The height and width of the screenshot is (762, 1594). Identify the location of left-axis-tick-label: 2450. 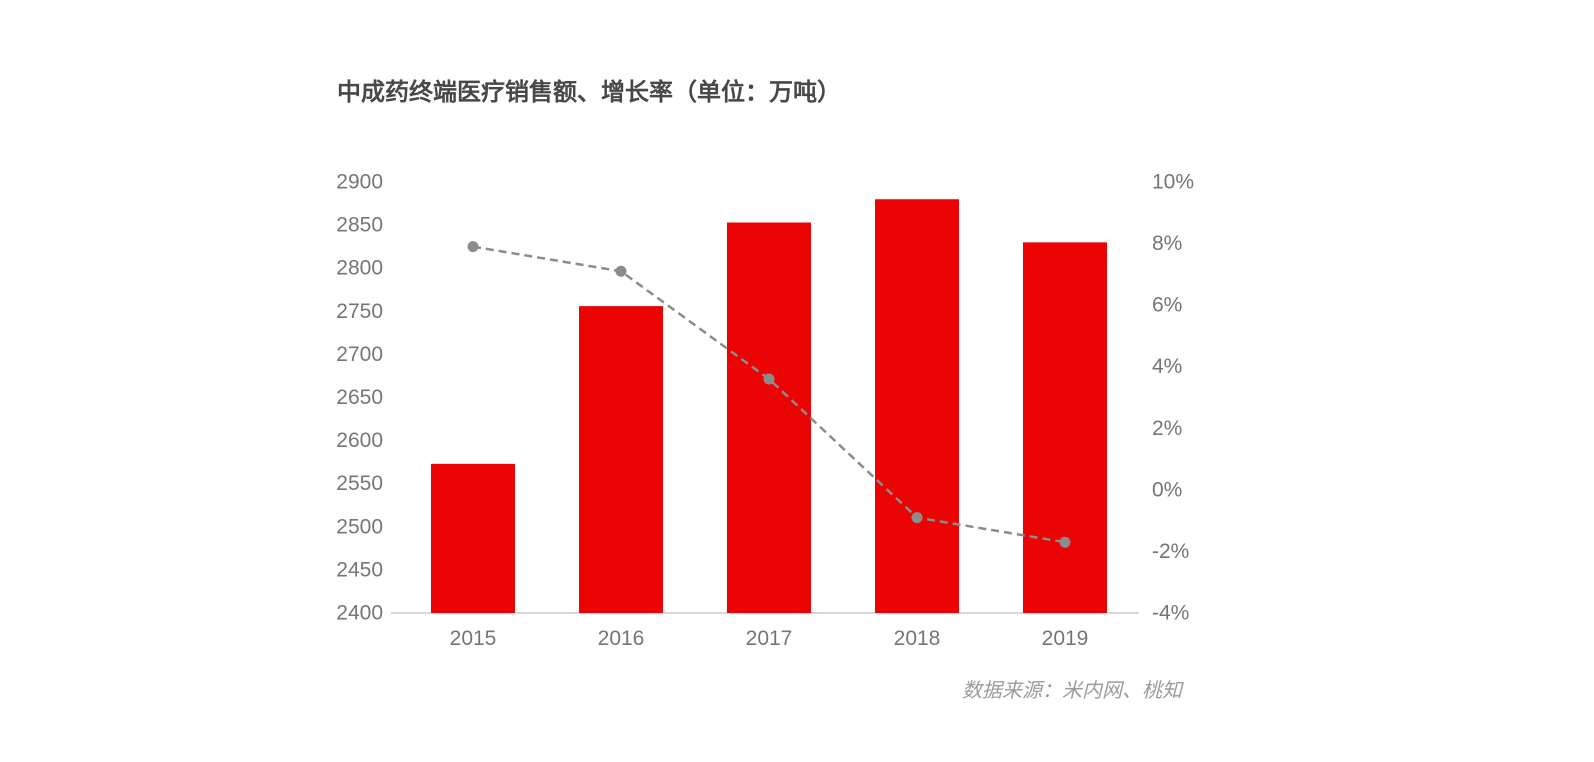
(359, 569).